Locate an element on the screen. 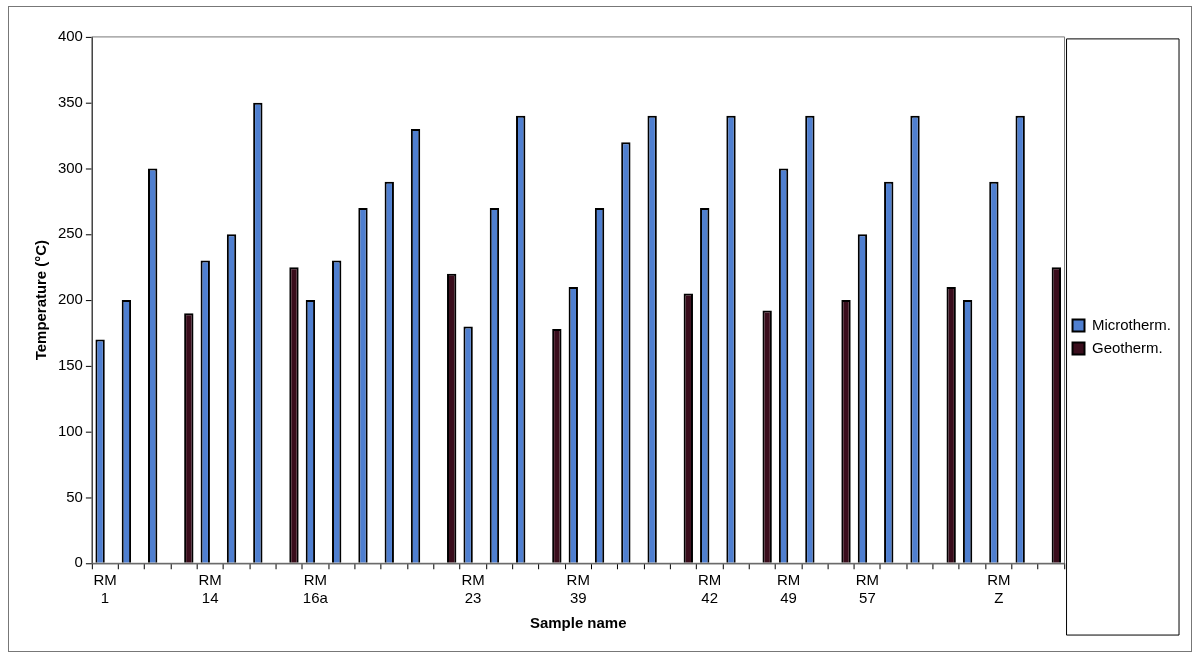 This screenshot has height=662, width=1202. x-tick-label: RM 49 is located at coordinates (788, 589).